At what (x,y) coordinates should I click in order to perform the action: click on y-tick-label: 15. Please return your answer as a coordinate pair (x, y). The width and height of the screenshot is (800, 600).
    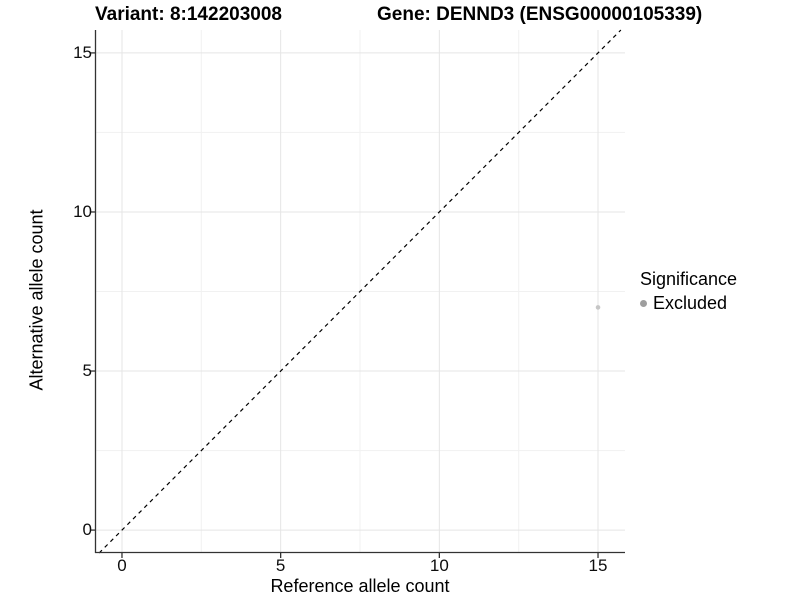
    Looking at the image, I should click on (82, 52).